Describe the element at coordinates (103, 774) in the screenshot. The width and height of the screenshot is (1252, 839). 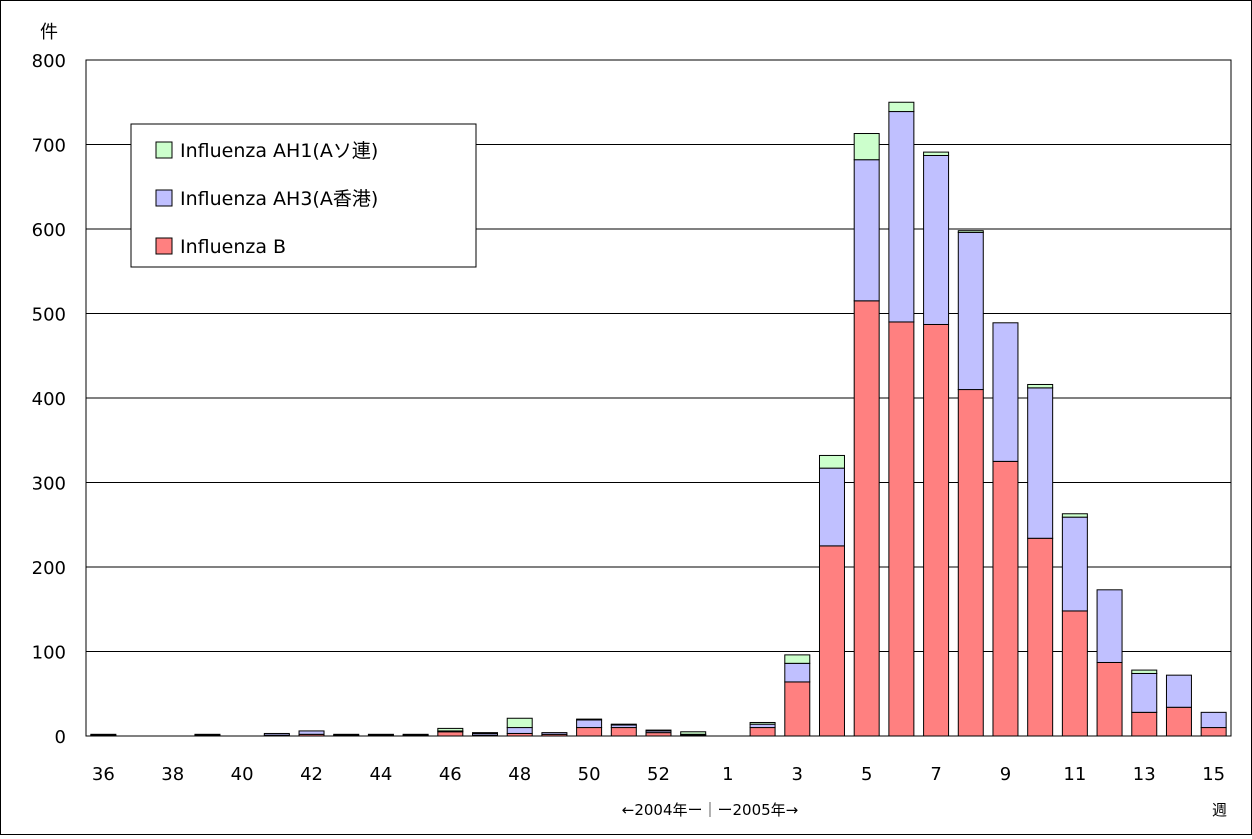
I see `x-tick-label: 36` at that location.